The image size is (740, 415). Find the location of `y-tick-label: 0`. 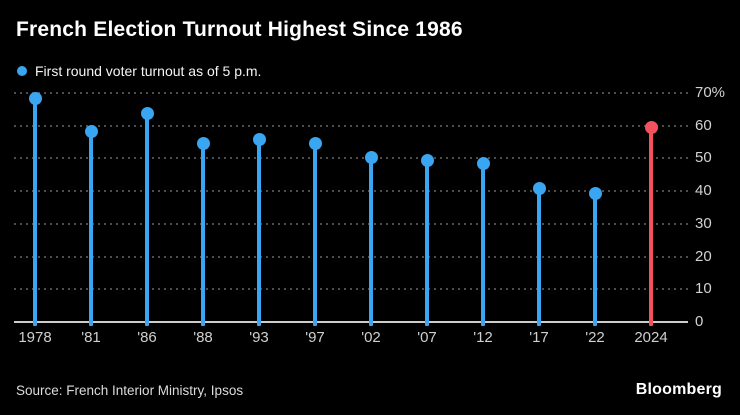

y-tick-label: 0 is located at coordinates (699, 321).